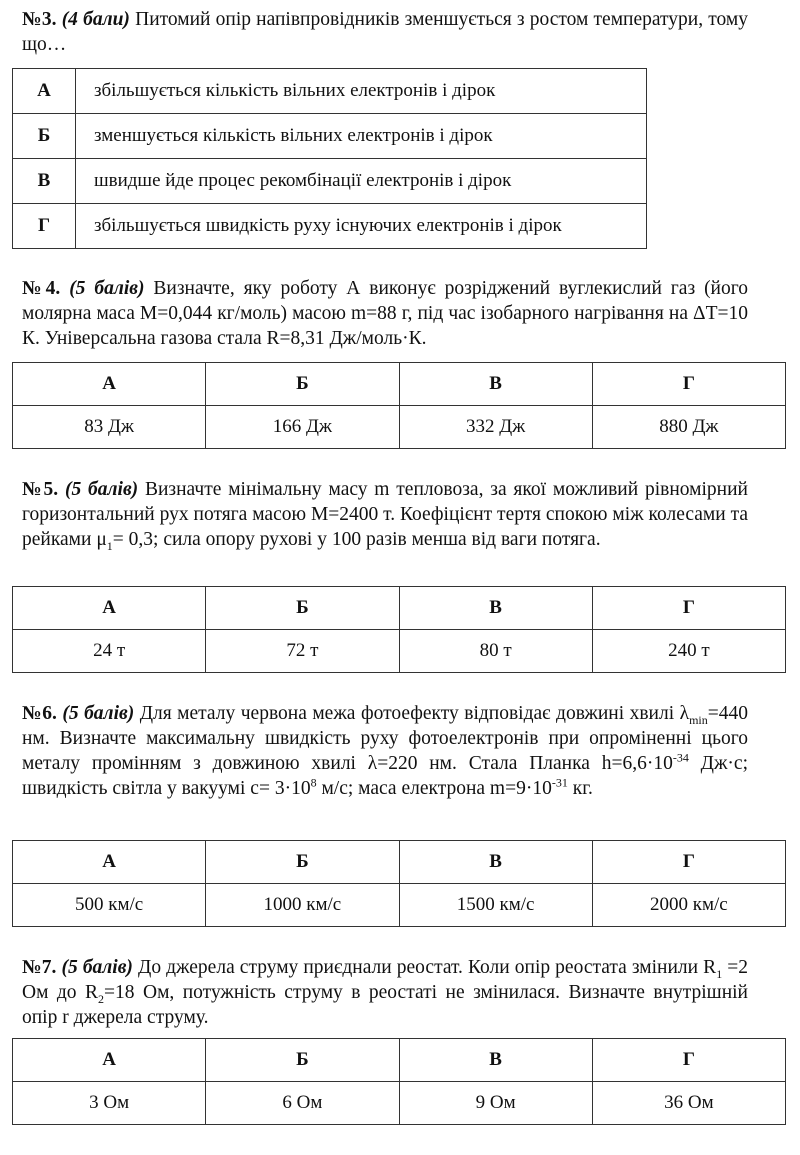  I want to click on question-4-answers-table: А Б В Г 83 Дж 166 Дж 332 Дж 880 Дж, so click(399, 405).